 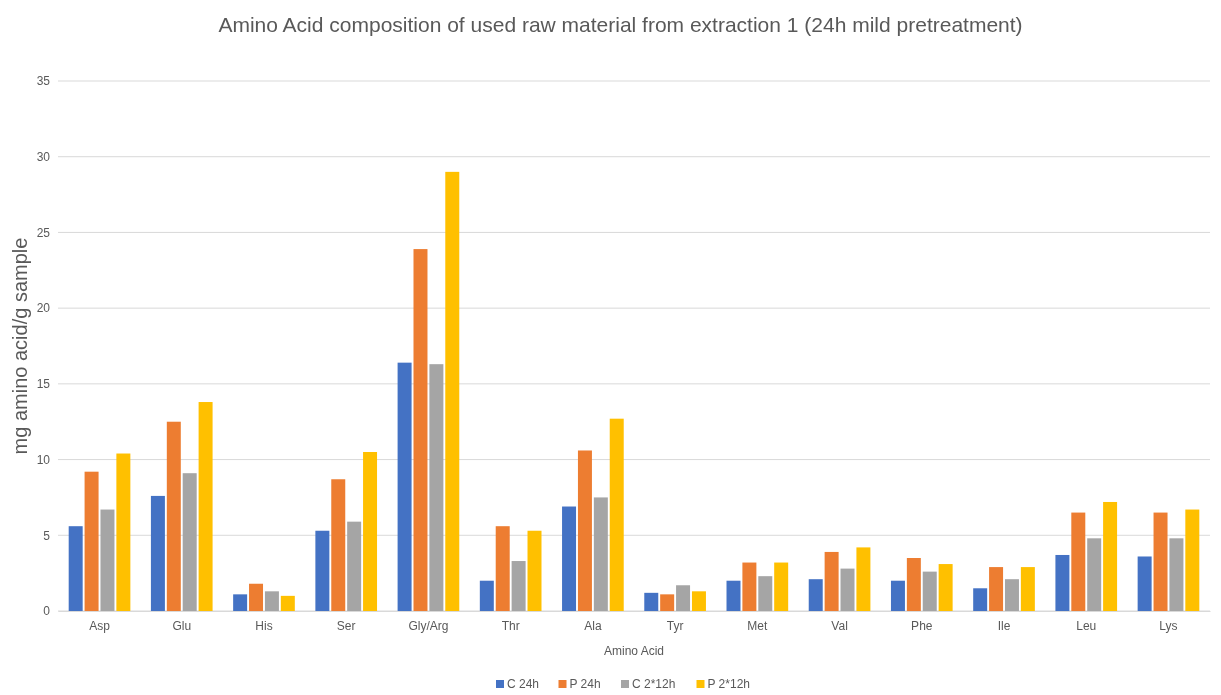 What do you see at coordinates (654, 684) in the screenshot?
I see `legend-label: C 2*12h` at bounding box center [654, 684].